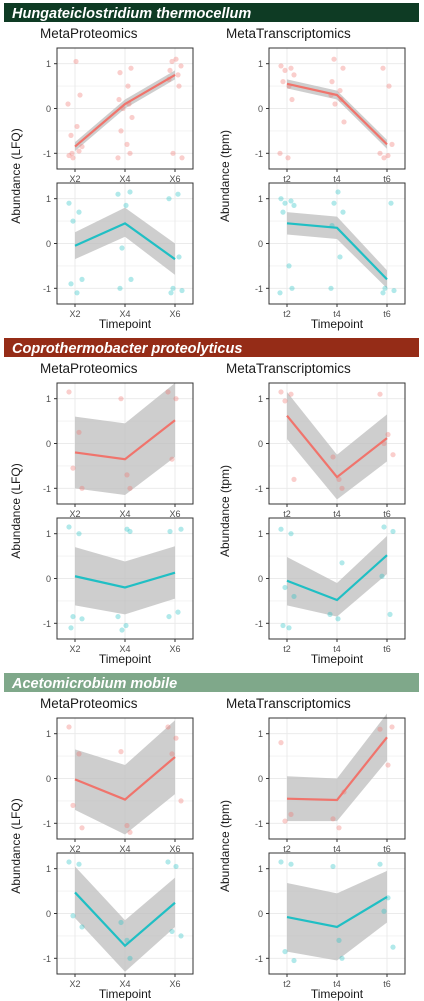 The width and height of the screenshot is (424, 1001). Describe the element at coordinates (94, 684) in the screenshot. I see `species-title: Acetomicrobium mobile` at that location.